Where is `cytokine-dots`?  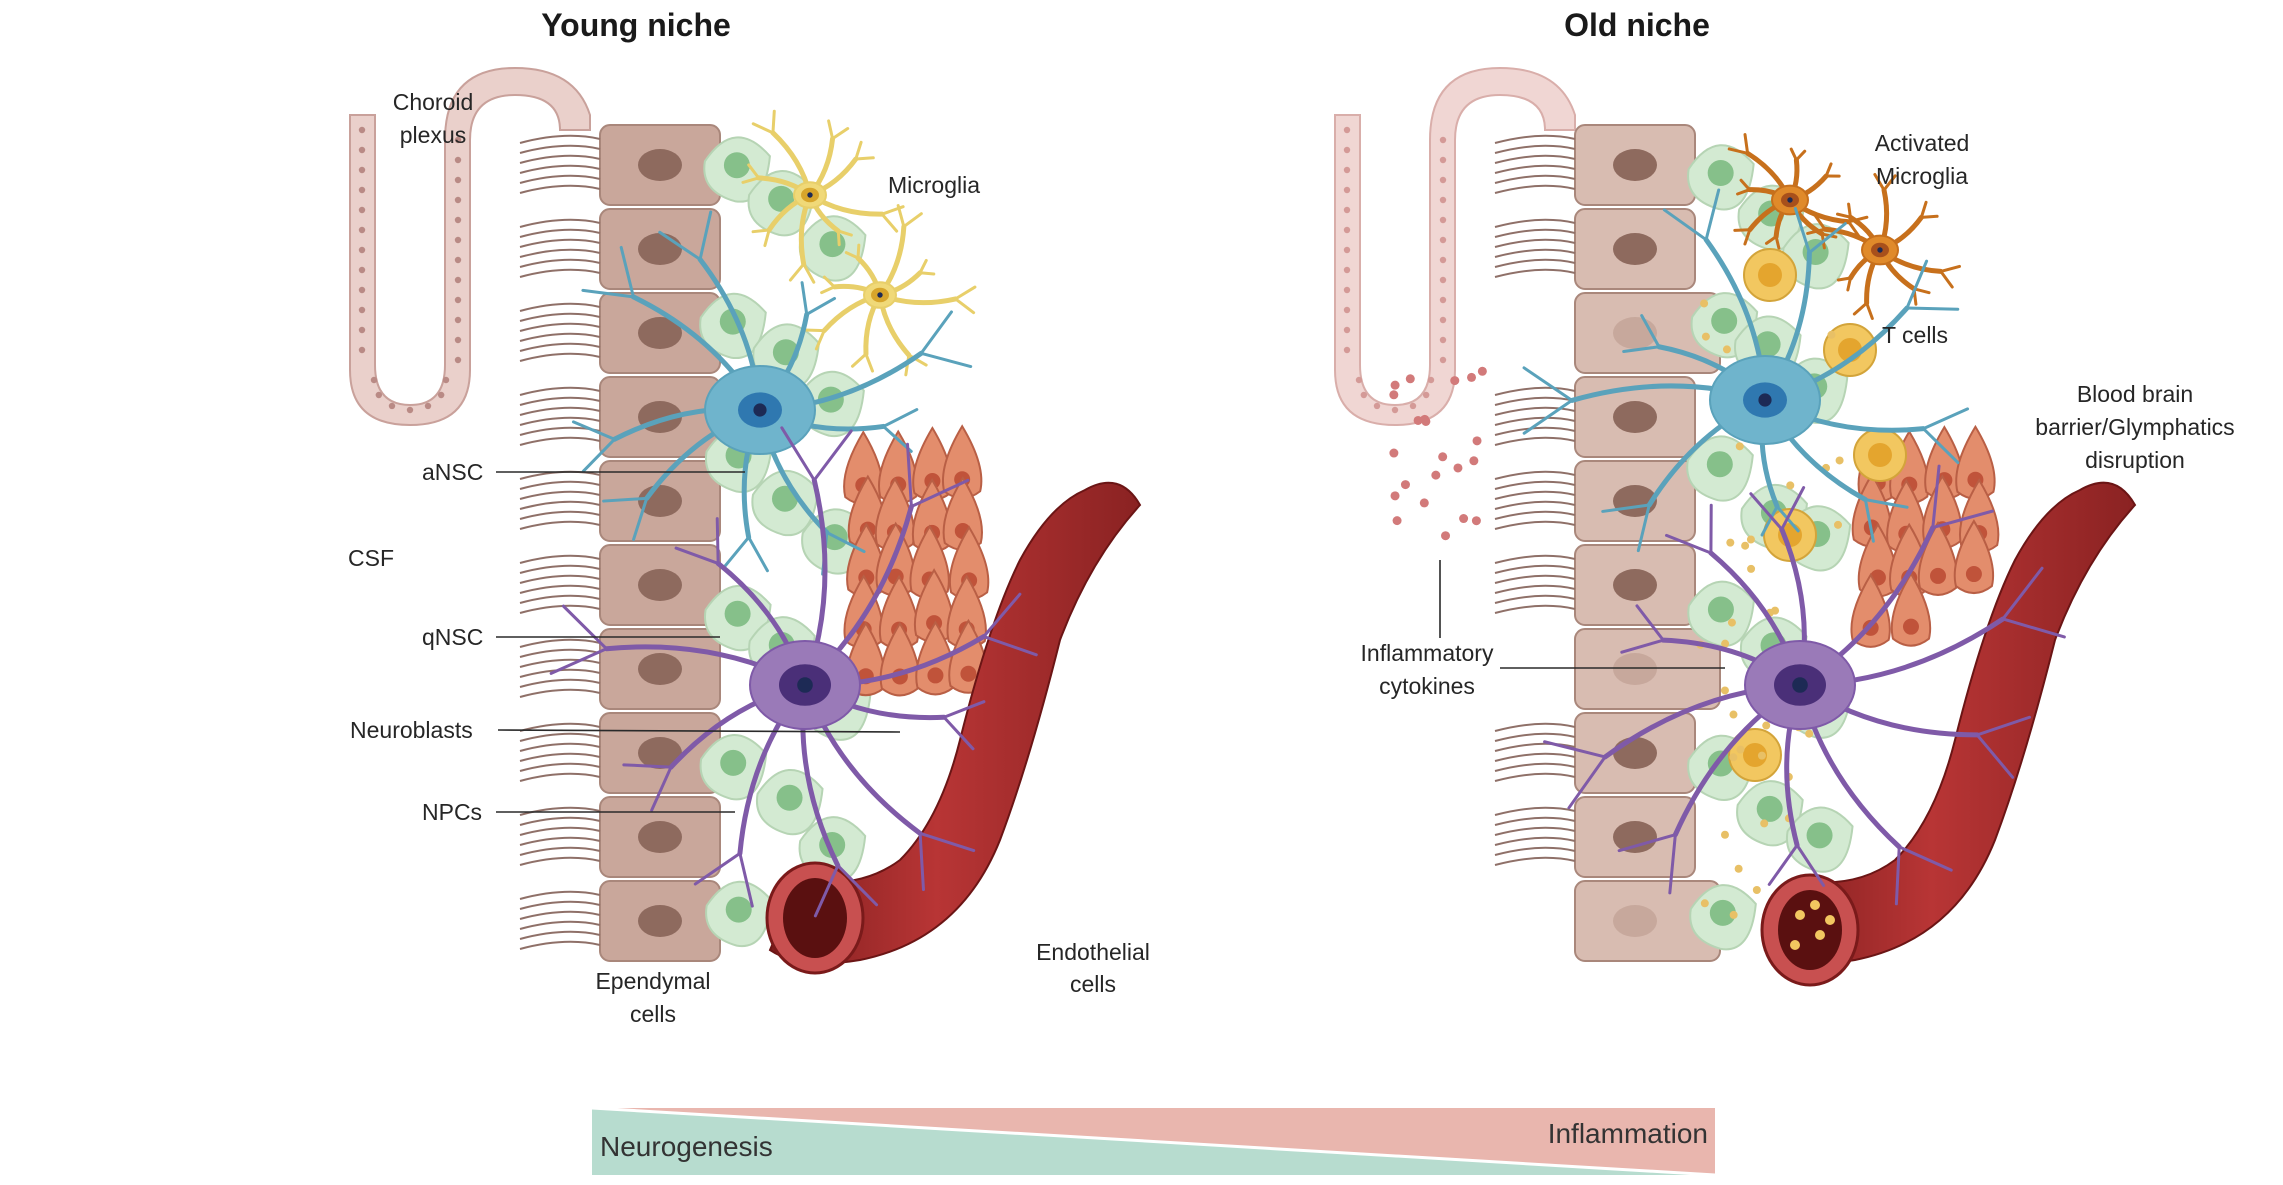
cytokine-dots is located at coordinates (1438, 453).